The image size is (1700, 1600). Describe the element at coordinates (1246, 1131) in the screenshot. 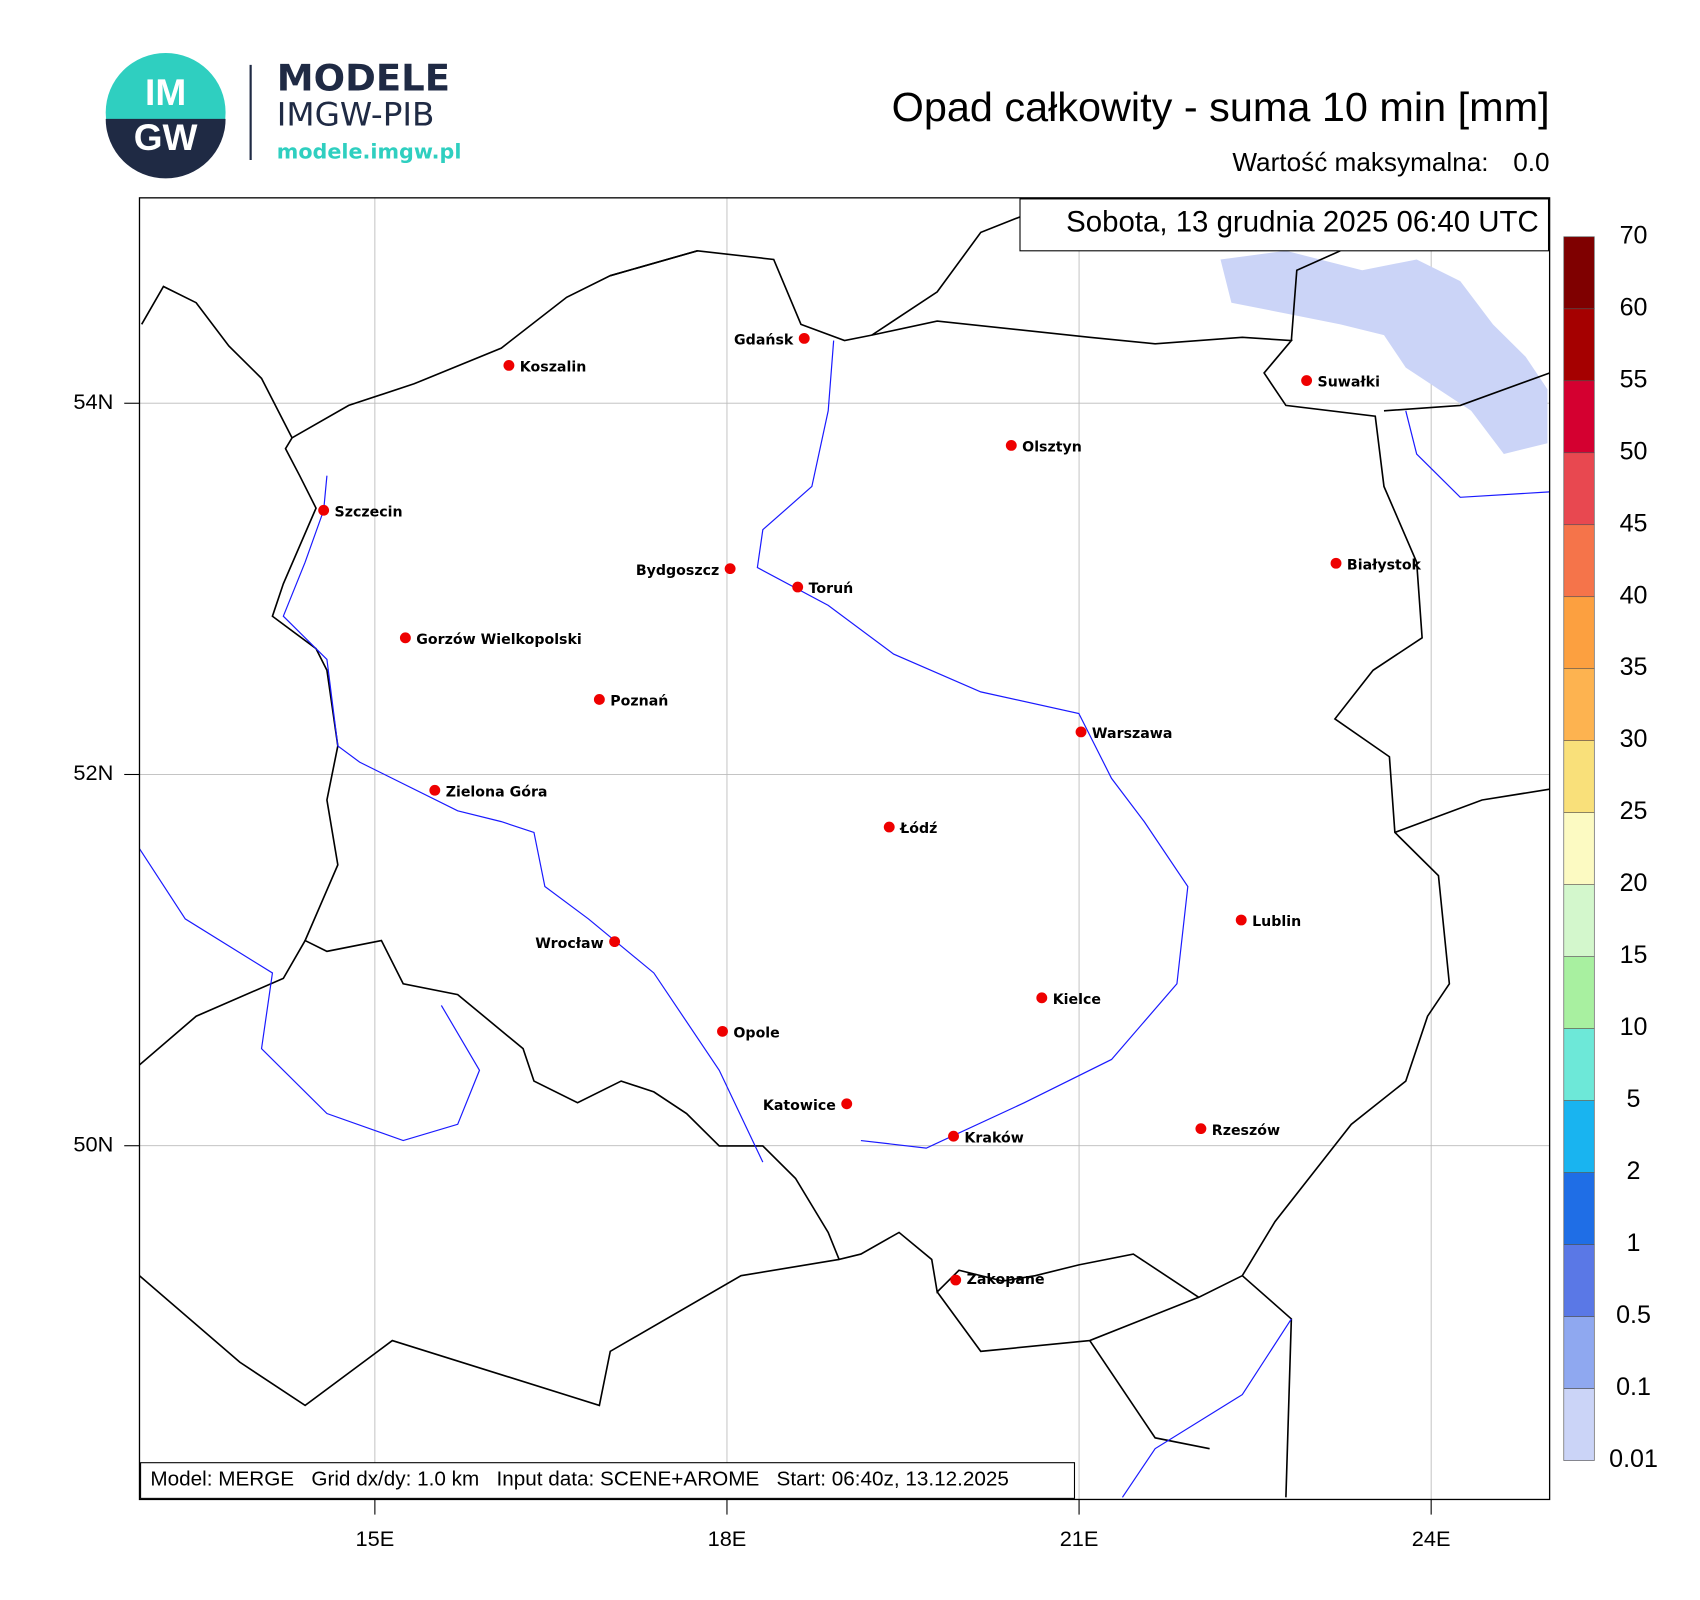

I see `city-label: Rzeszów` at that location.